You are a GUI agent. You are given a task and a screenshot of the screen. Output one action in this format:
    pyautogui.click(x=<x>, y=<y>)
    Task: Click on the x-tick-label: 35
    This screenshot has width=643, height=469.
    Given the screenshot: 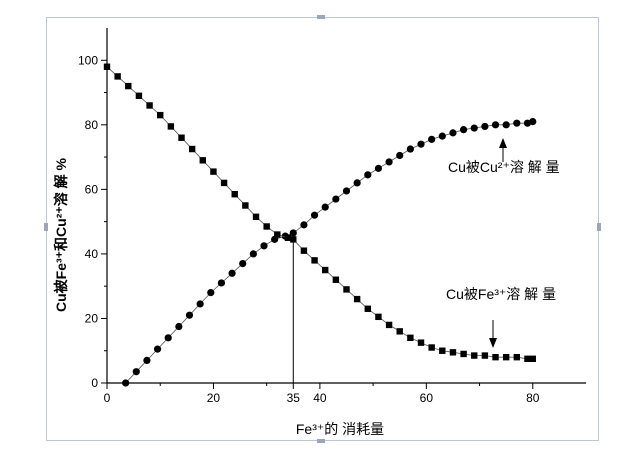 What is the action you would take?
    pyautogui.click(x=294, y=398)
    